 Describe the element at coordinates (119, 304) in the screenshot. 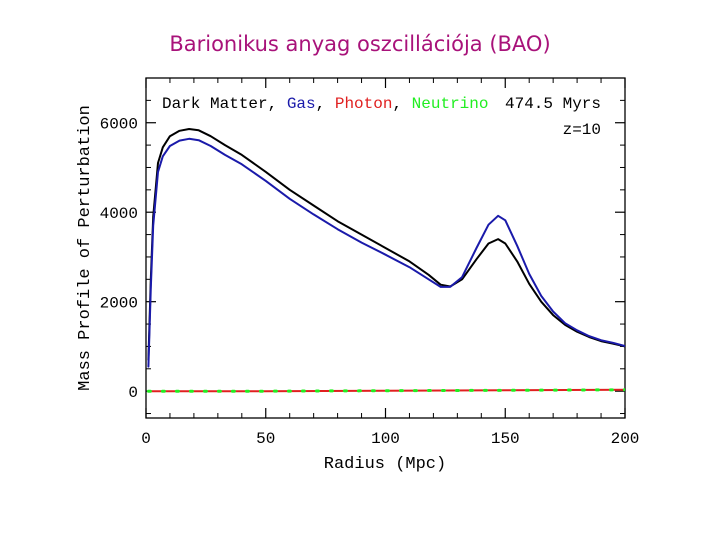

I see `y-tick-label: 2000` at that location.